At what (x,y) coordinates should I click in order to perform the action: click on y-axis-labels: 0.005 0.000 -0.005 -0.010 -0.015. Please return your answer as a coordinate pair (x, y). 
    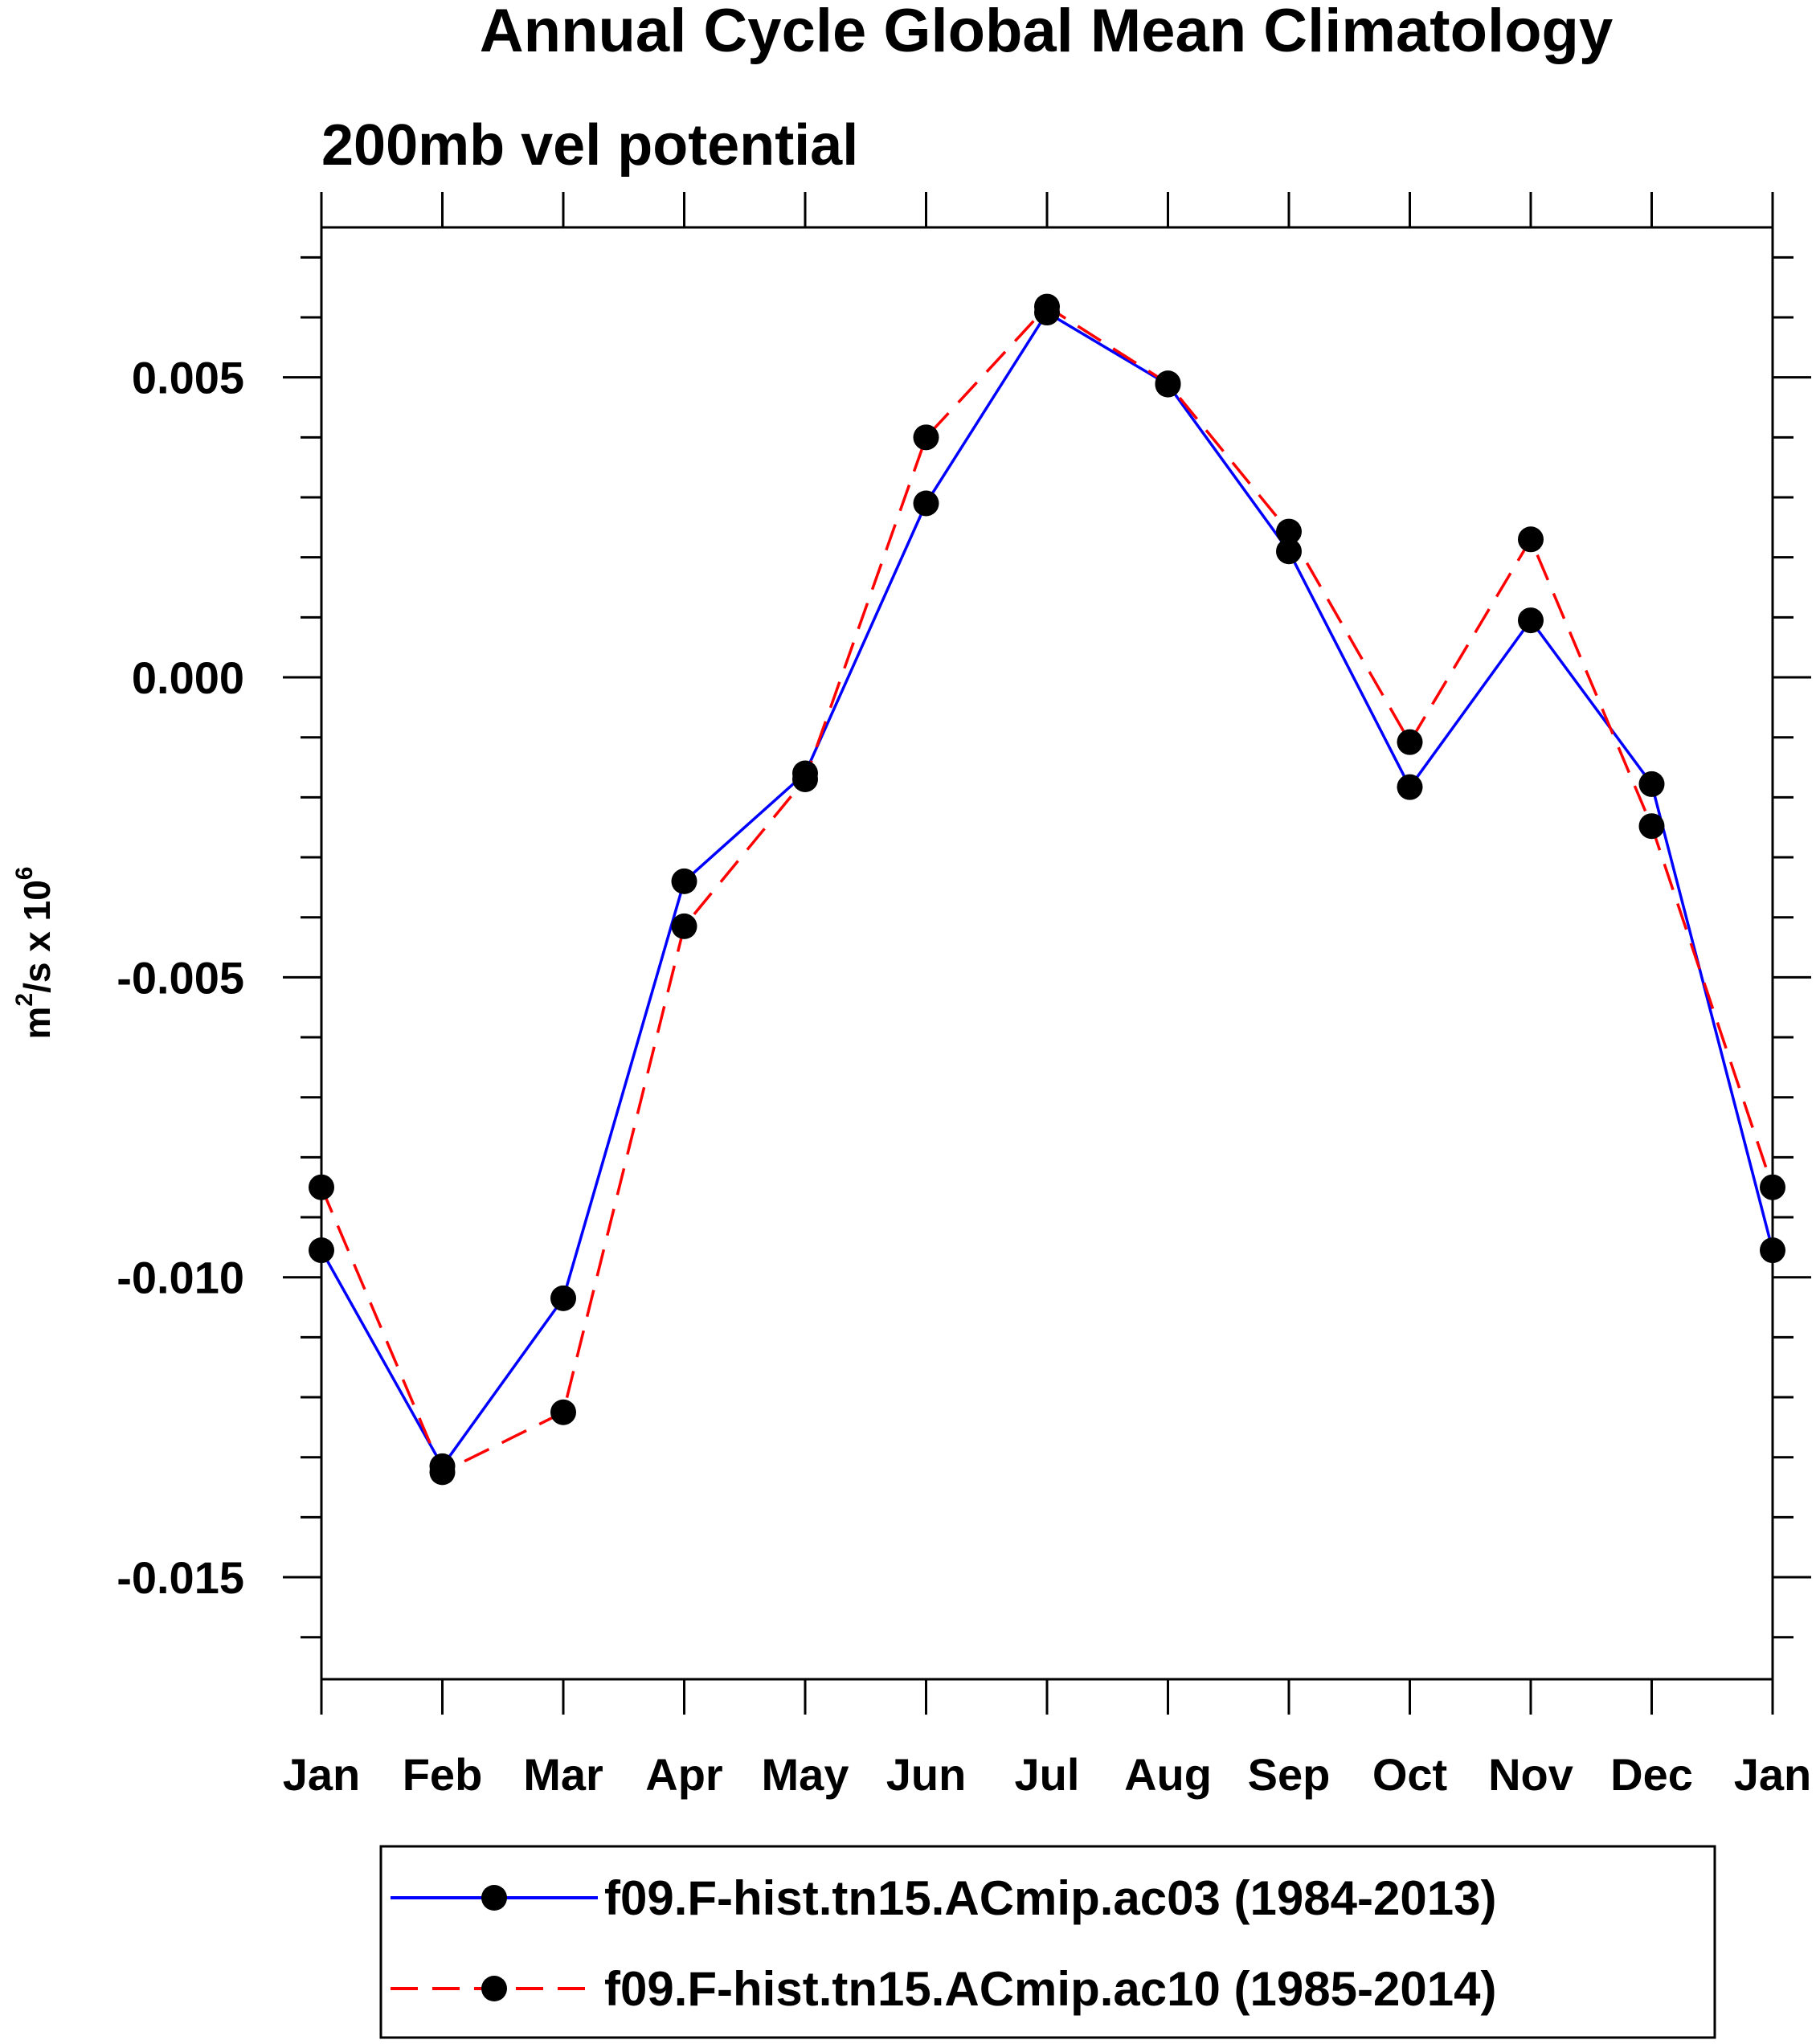
    Looking at the image, I should click on (180, 978).